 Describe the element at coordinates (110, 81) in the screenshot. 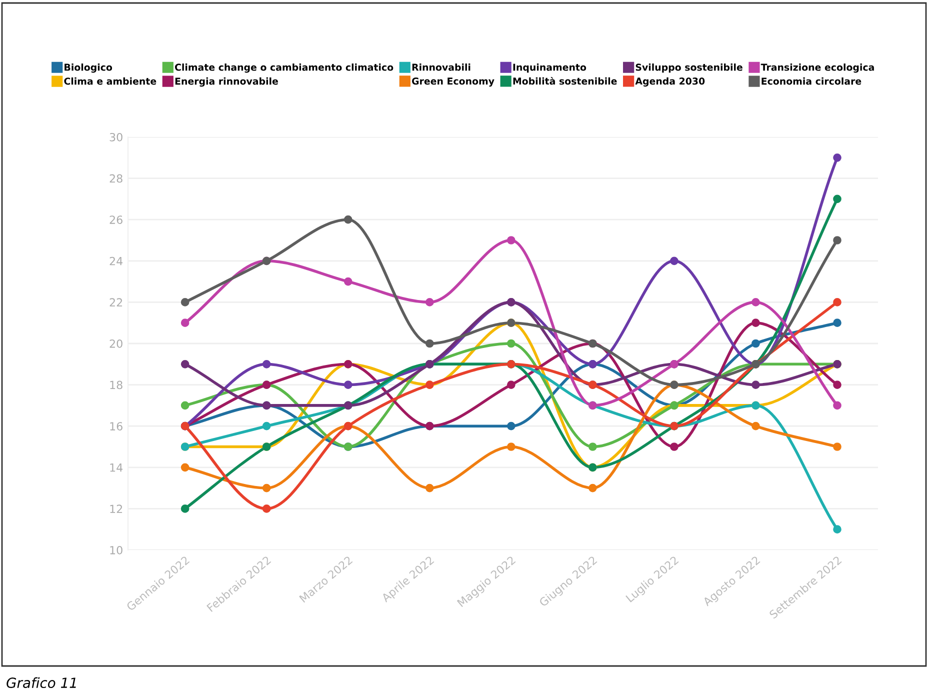

I see `legend-label: Clima e ambiente` at that location.